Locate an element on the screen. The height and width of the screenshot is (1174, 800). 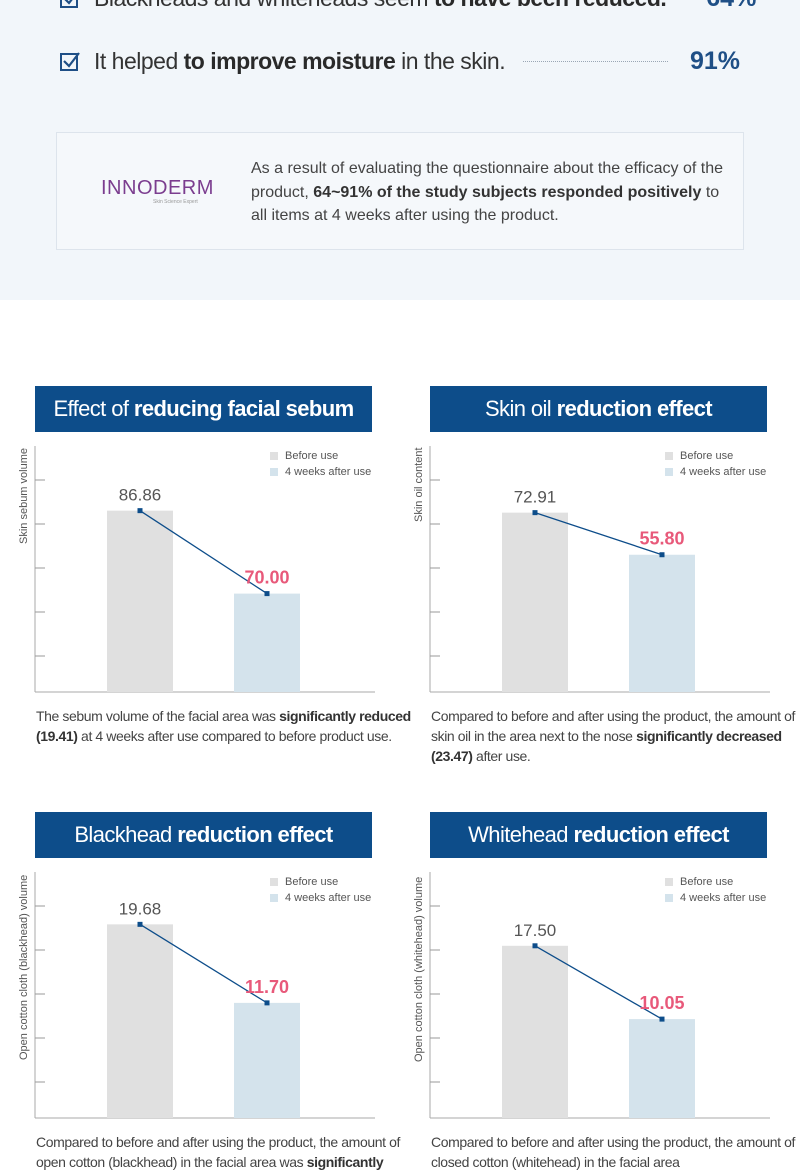
chart-title: Blackhead reduction effect is located at coordinates (203, 835).